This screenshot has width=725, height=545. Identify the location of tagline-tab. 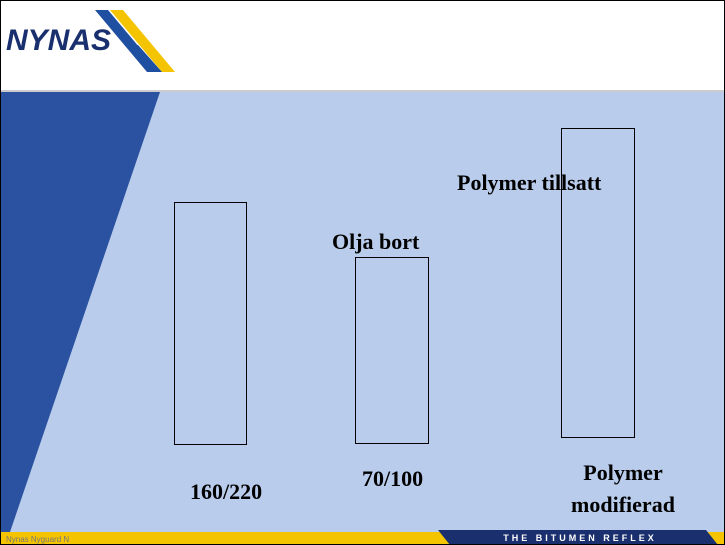
(578, 537).